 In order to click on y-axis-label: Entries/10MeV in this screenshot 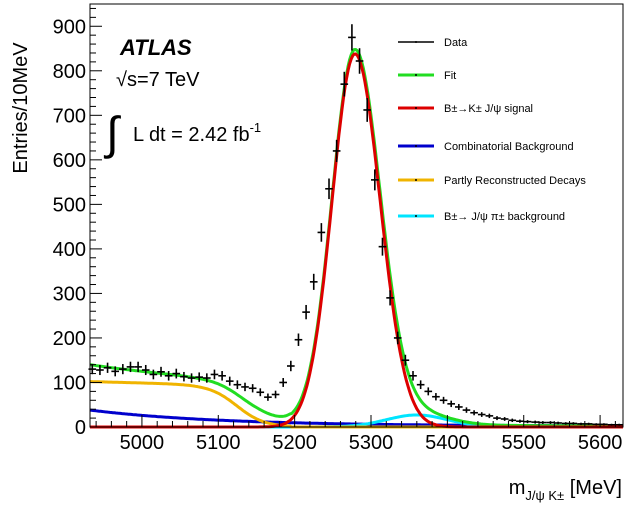, I will do `click(21, 108)`.